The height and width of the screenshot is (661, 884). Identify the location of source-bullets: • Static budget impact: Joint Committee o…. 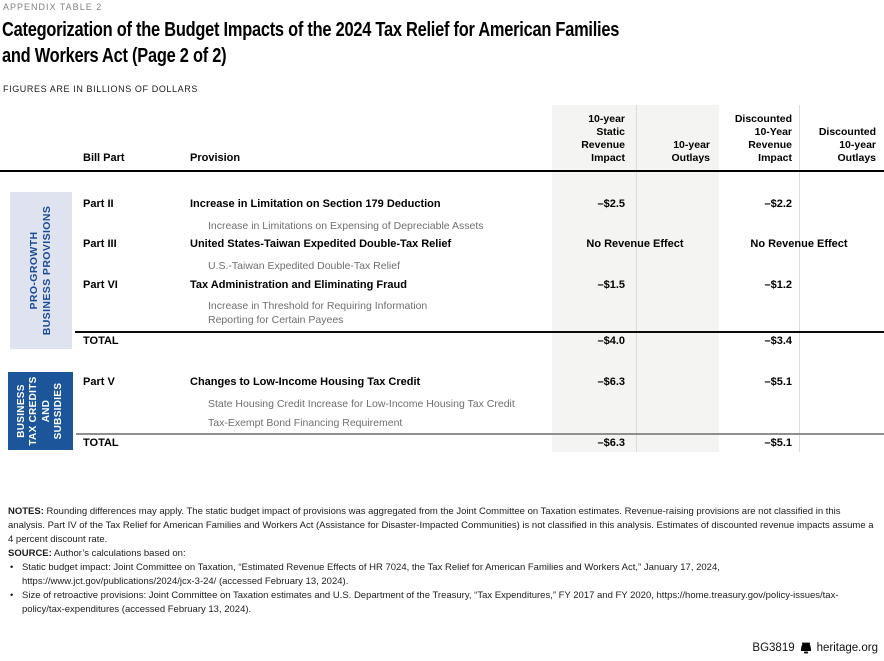
(444, 589).